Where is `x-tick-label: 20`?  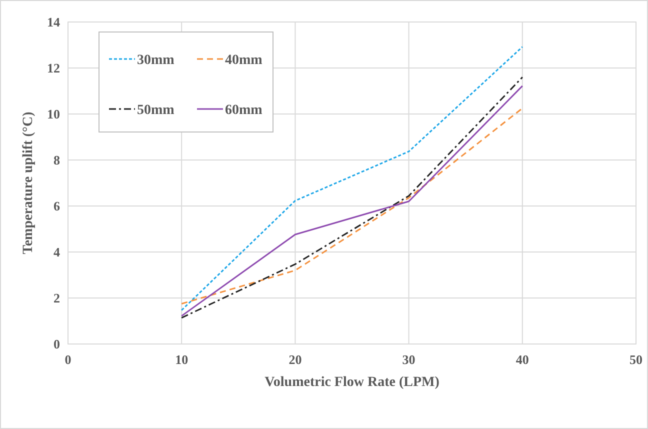
x-tick-label: 20 is located at coordinates (295, 359).